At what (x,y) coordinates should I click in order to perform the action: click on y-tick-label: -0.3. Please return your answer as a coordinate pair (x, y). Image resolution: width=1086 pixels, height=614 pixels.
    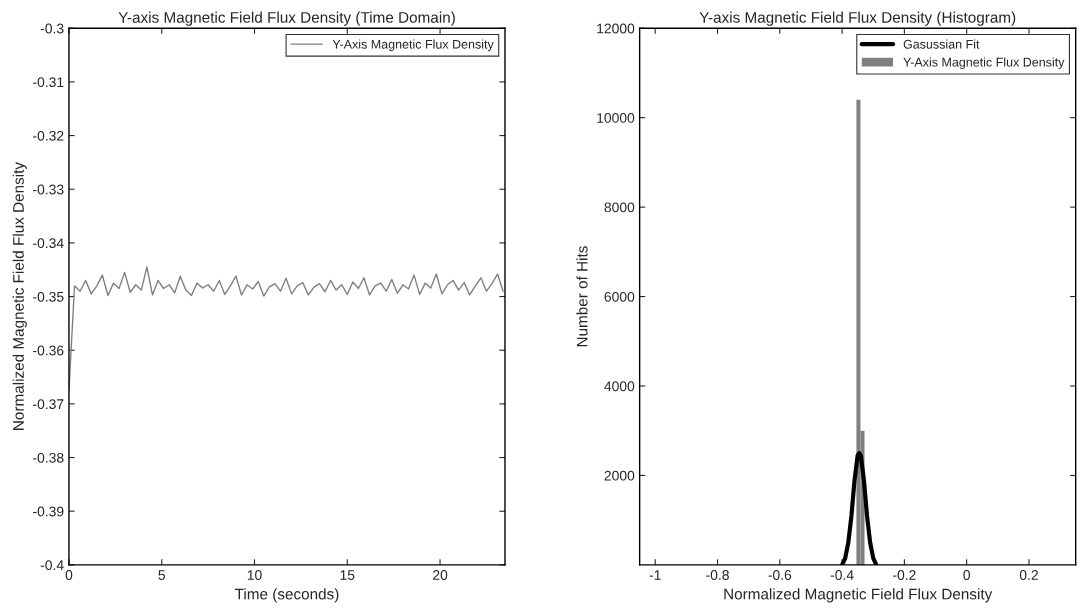
    Looking at the image, I should click on (52, 28).